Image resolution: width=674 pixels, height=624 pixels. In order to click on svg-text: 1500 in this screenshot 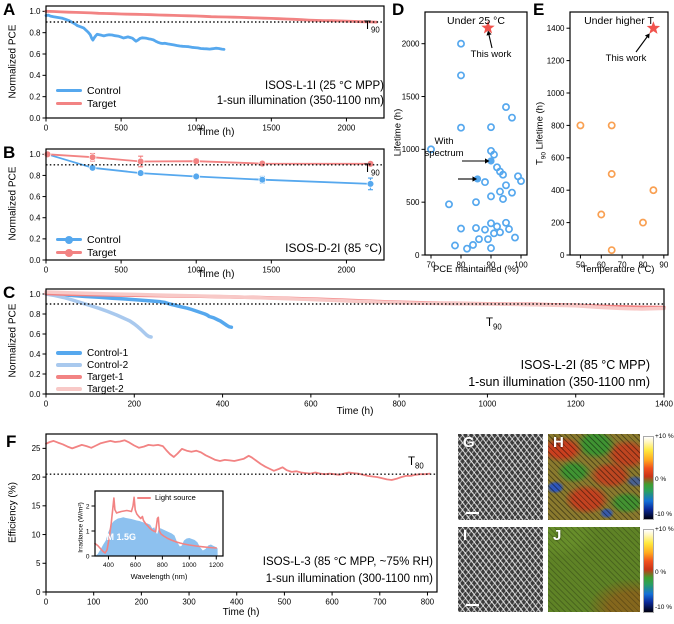, I will do `click(271, 270)`.